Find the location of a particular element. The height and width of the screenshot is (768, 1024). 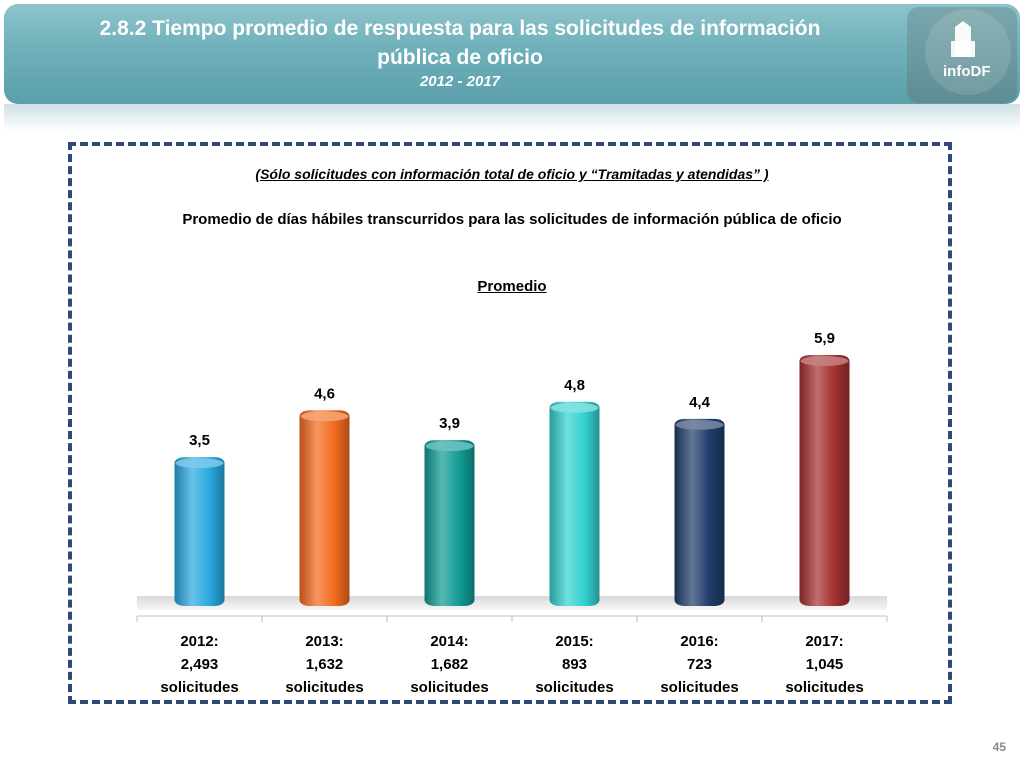

bar-2012 is located at coordinates (199, 531).